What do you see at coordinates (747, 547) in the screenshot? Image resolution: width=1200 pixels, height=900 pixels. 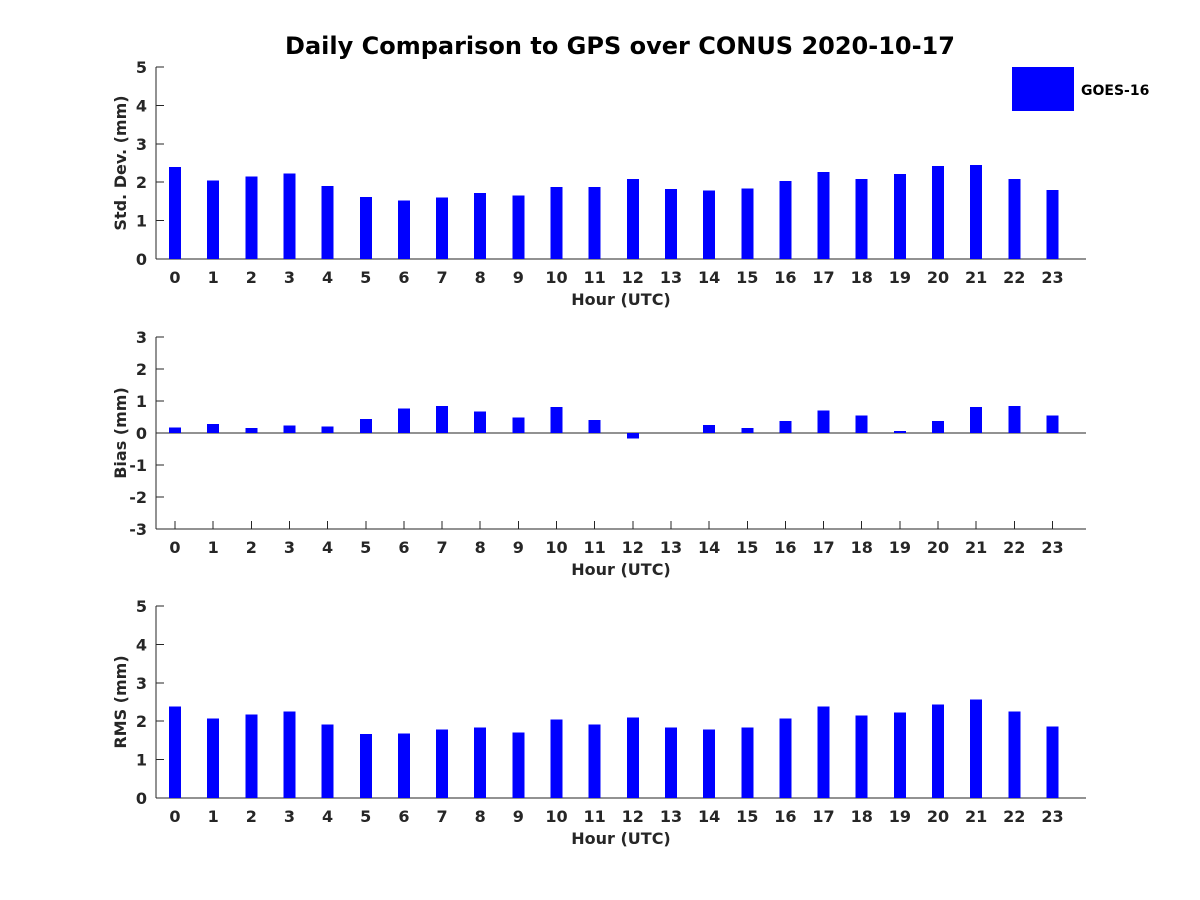 I see `bias-x-tick-label: 15` at bounding box center [747, 547].